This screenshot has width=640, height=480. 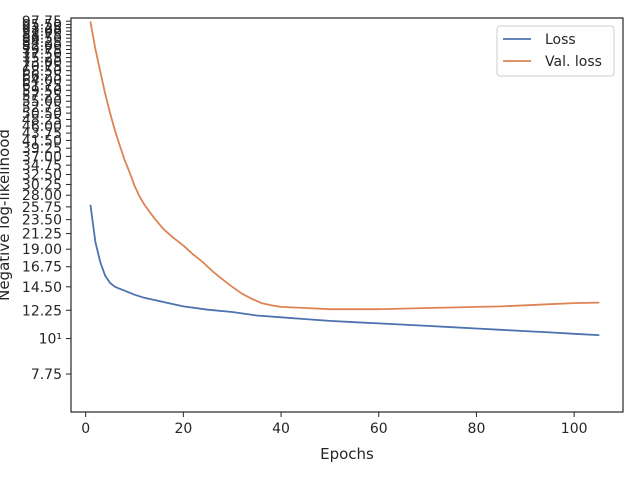 What do you see at coordinates (42, 67) in the screenshot?
I see `y-tick-label: 70.75` at bounding box center [42, 67].